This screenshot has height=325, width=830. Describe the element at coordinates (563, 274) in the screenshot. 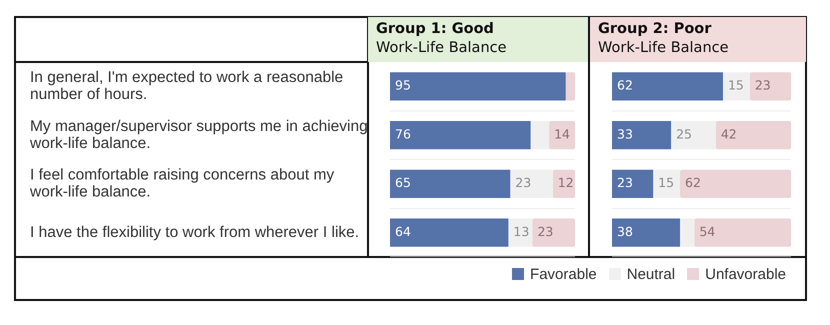

I see `legend-label: Favorable` at that location.